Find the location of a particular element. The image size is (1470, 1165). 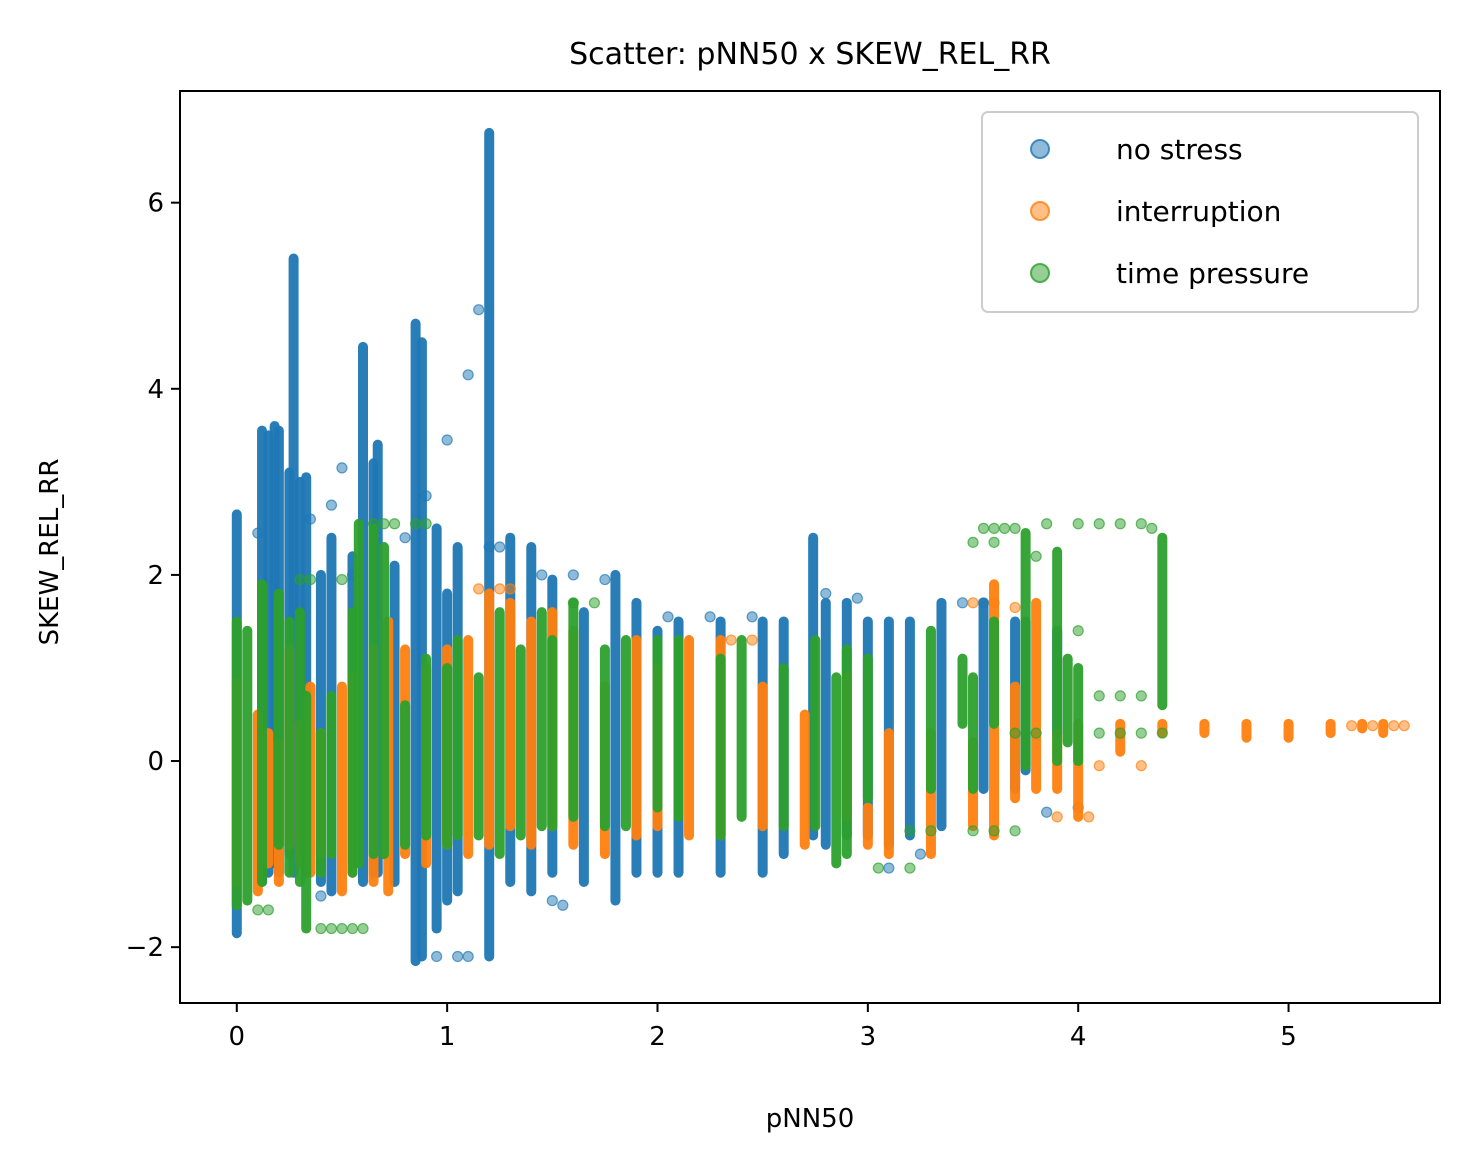

x-tick-label: 0 is located at coordinates (237, 1037).